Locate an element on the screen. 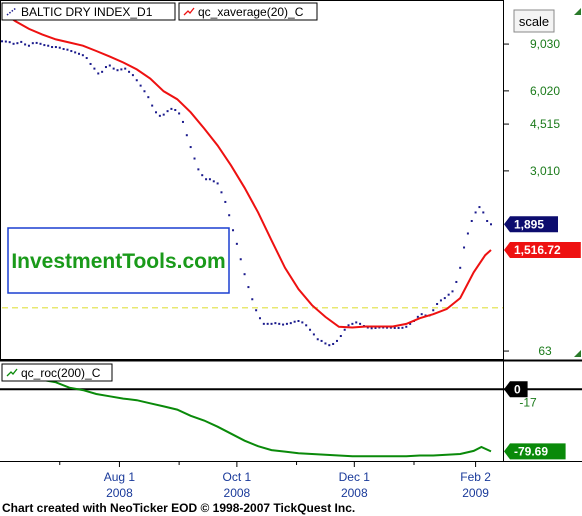 The width and height of the screenshot is (582, 516). legend-bdi-box is located at coordinates (88, 11).